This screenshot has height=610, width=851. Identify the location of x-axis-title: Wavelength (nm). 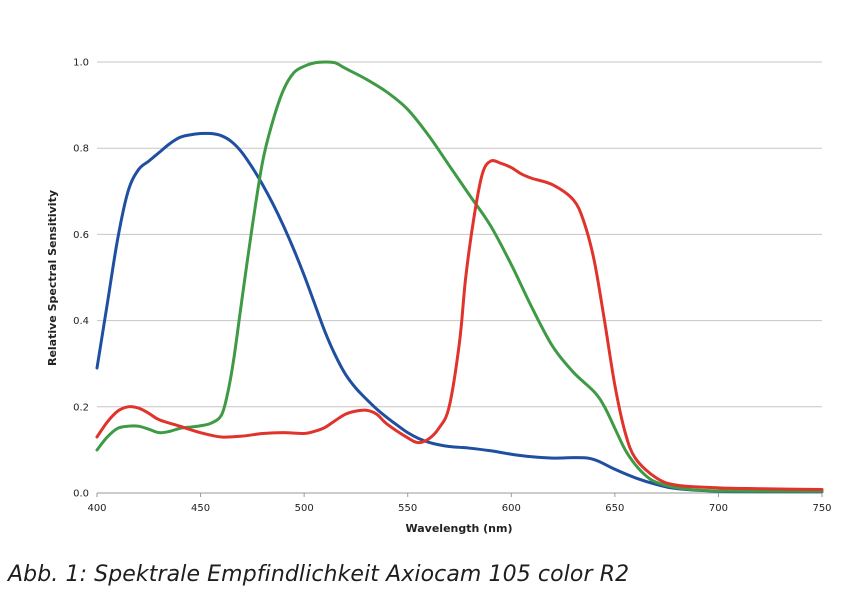
(459, 528).